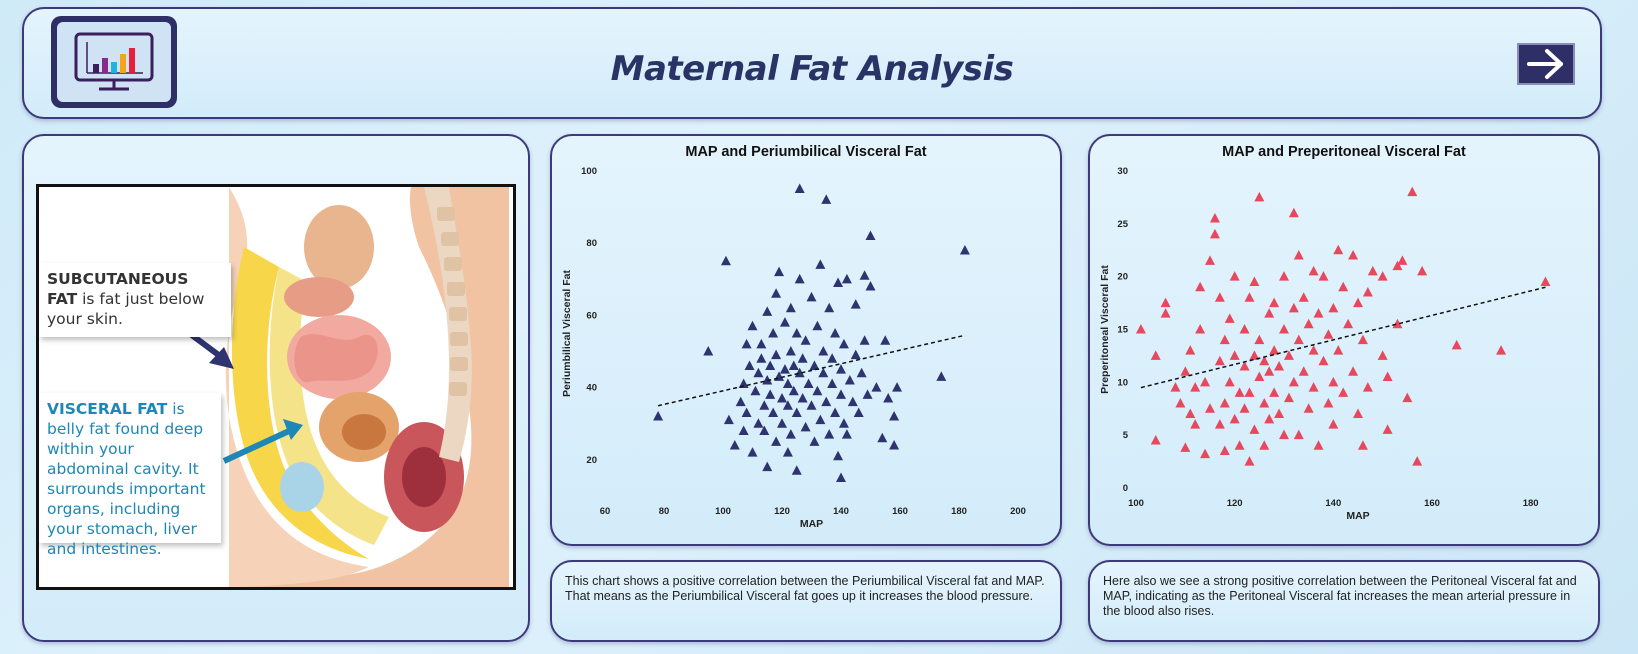 Image resolution: width=1638 pixels, height=654 pixels. What do you see at coordinates (114, 62) in the screenshot?
I see `dashboard-logo` at bounding box center [114, 62].